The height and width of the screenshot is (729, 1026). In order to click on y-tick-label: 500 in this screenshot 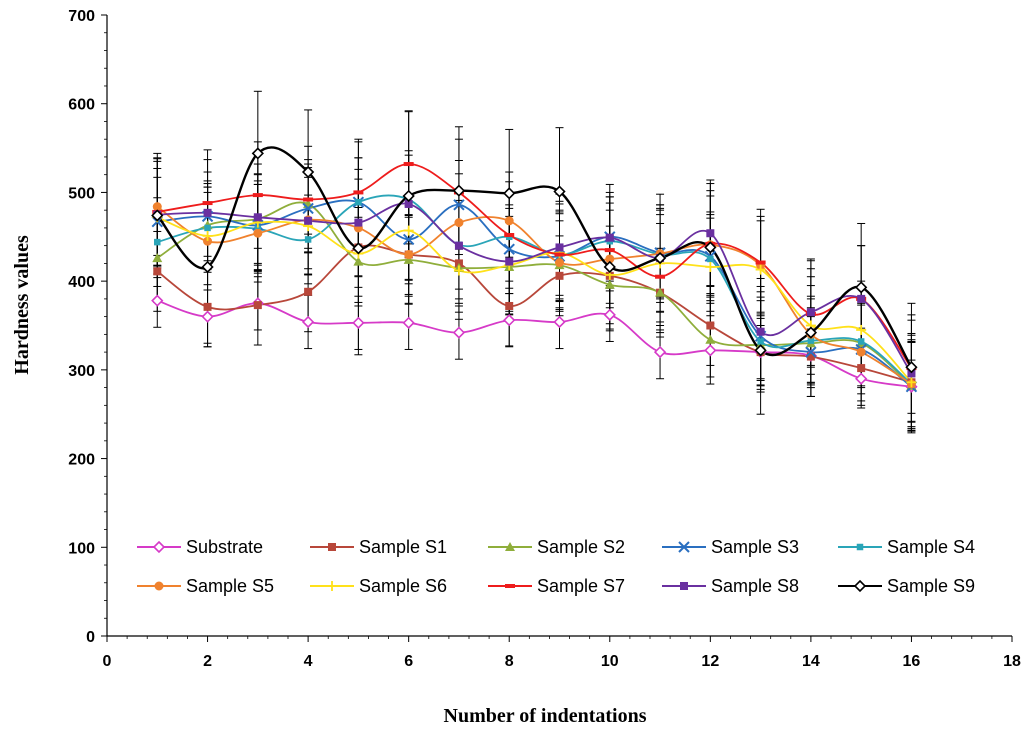, I will do `click(81, 193)`.